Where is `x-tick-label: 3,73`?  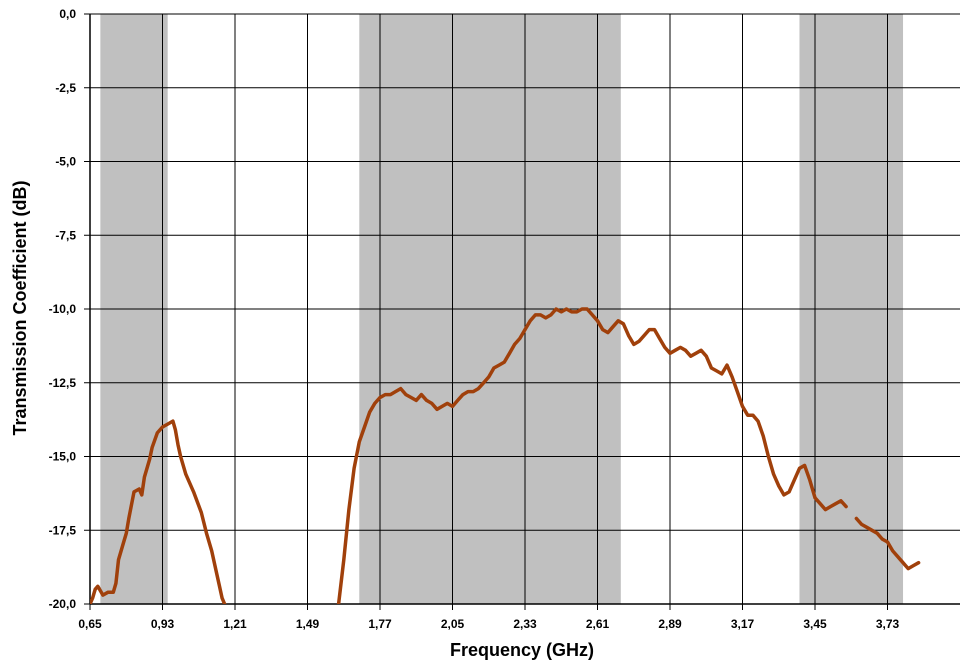
x-tick-label: 3,73 is located at coordinates (888, 624).